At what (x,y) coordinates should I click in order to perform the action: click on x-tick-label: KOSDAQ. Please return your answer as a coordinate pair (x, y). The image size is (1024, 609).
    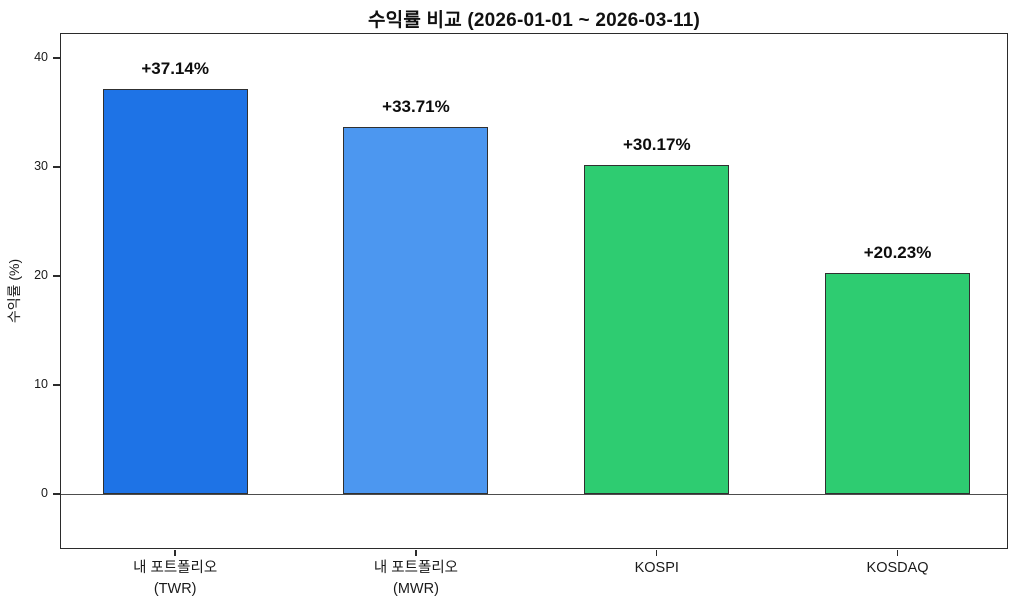
    Looking at the image, I should click on (898, 568).